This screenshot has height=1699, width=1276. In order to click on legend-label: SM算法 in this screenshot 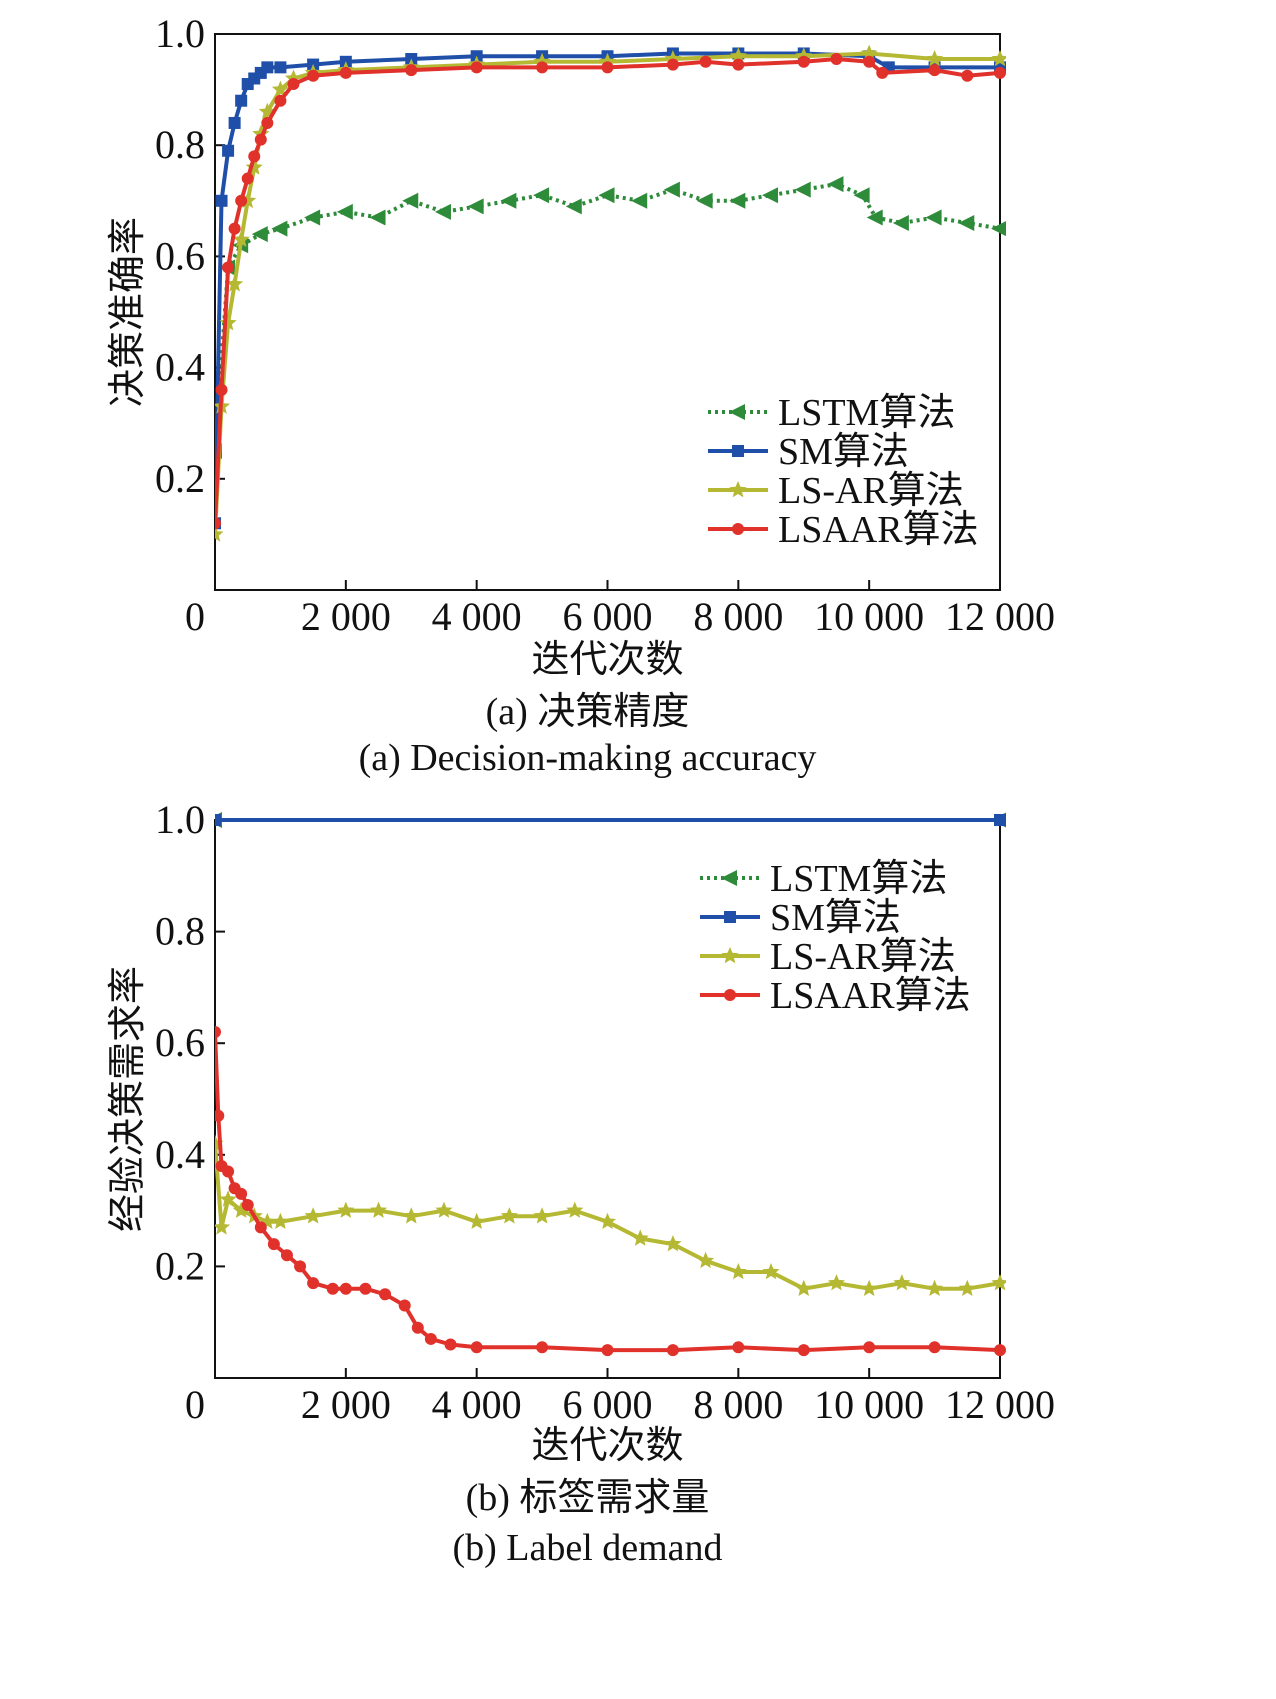, I will do `click(835, 918)`.